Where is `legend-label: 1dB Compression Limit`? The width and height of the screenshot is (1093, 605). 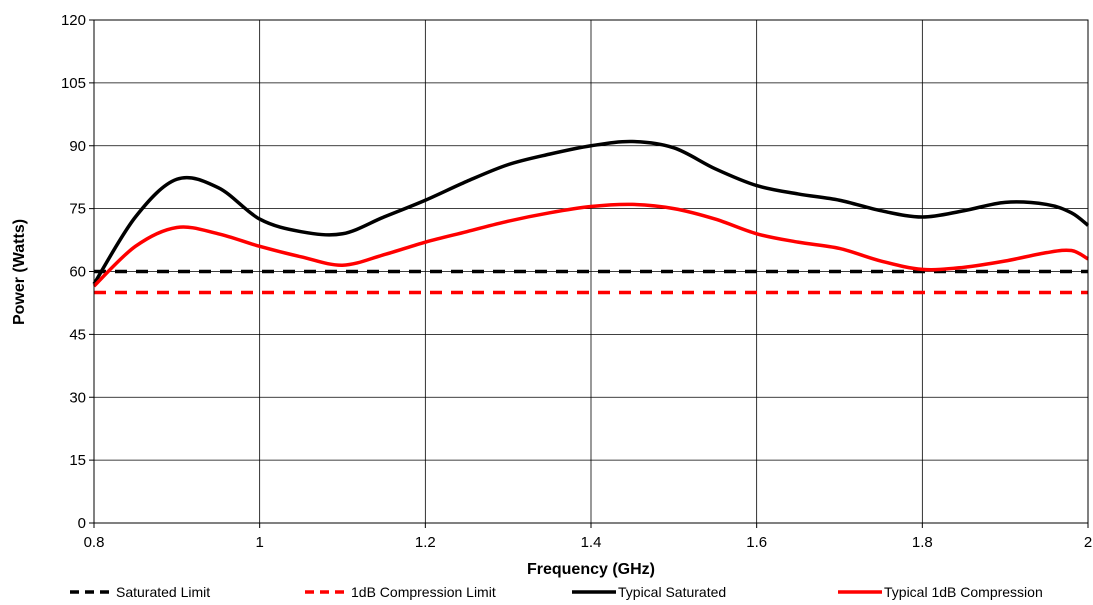 legend-label: 1dB Compression Limit is located at coordinates (423, 592).